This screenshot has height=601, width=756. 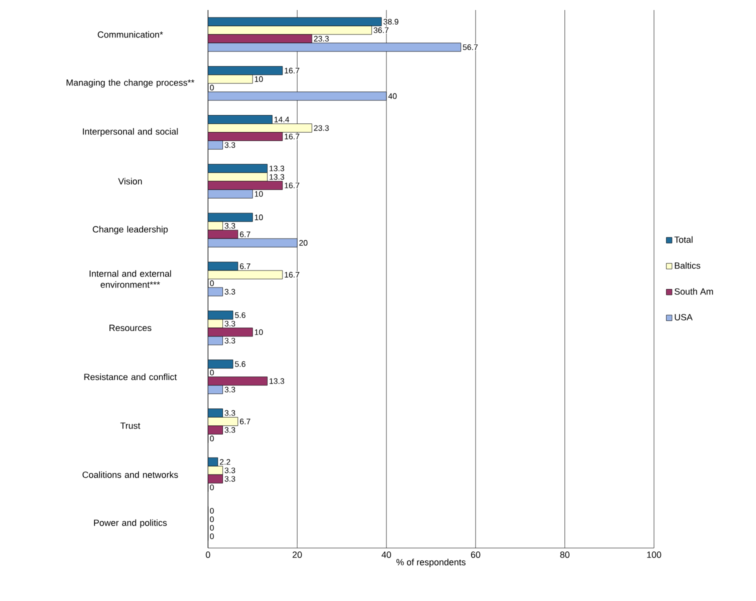 What do you see at coordinates (130, 523) in the screenshot?
I see `y-tick-label: Power and politics` at bounding box center [130, 523].